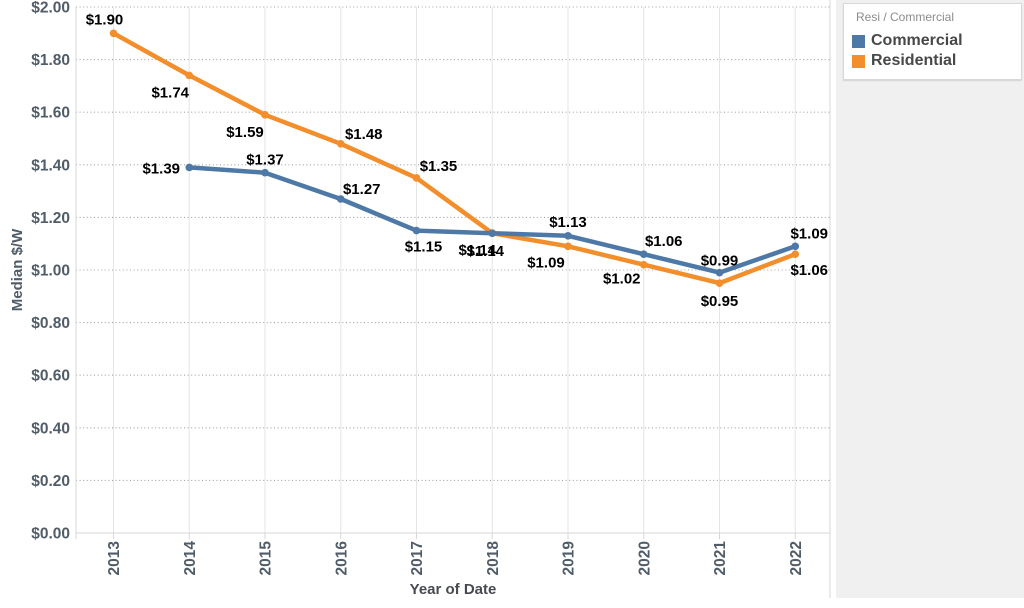 The image size is (1024, 608). Describe the element at coordinates (796, 558) in the screenshot. I see `x-axis-tick-label: 2022` at that location.